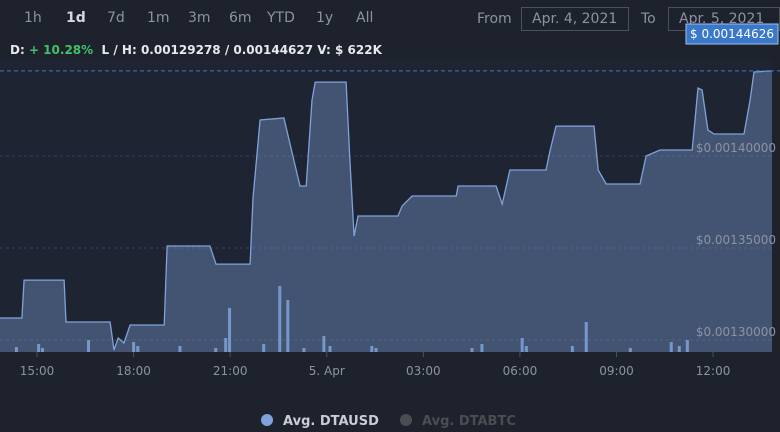 This screenshot has width=780, height=432. Describe the element at coordinates (116, 18) in the screenshot. I see `range-button: 7d` at that location.